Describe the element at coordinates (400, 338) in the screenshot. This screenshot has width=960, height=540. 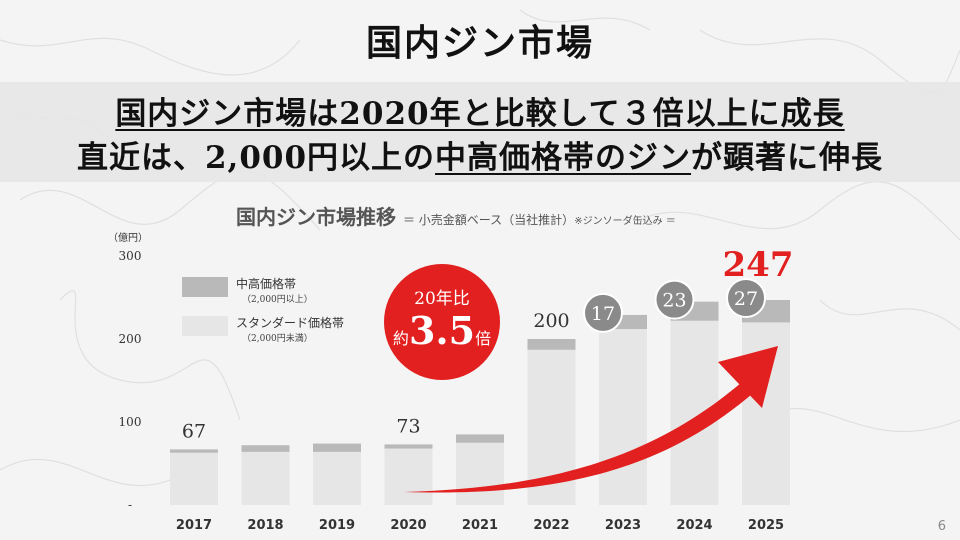
I see `growth-badge-pre: 約` at that location.